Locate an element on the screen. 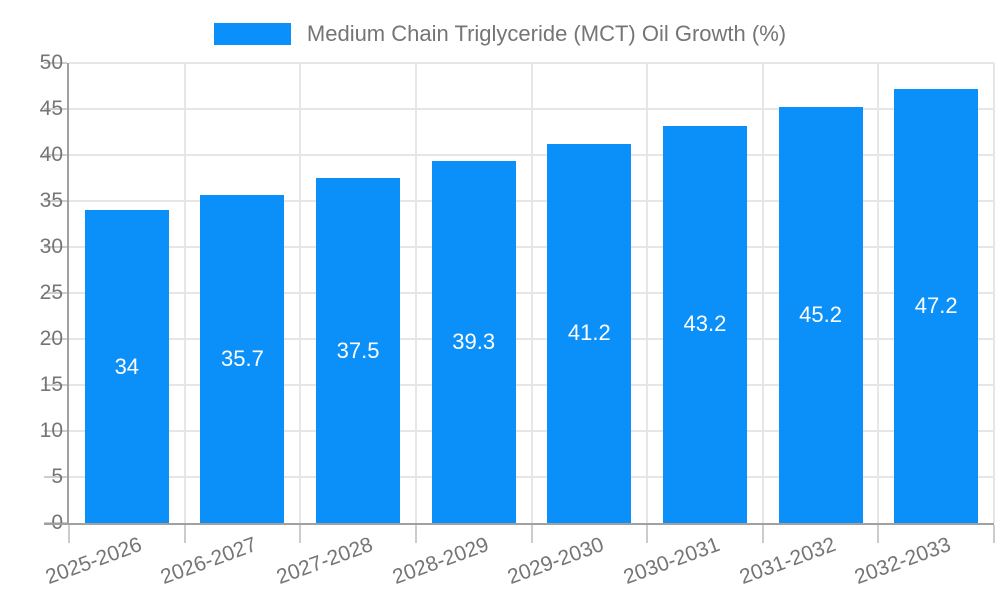 This screenshot has height=600, width=1000. bar-value-label: 35.7 is located at coordinates (242, 358).